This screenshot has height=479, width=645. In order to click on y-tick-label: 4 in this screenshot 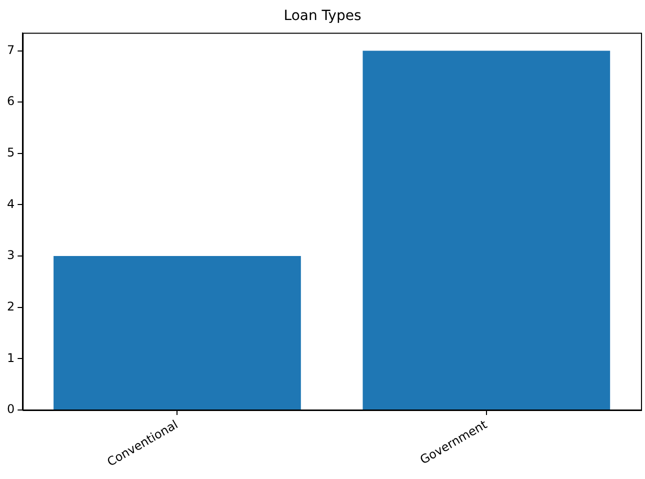, I will do `click(10, 203)`.